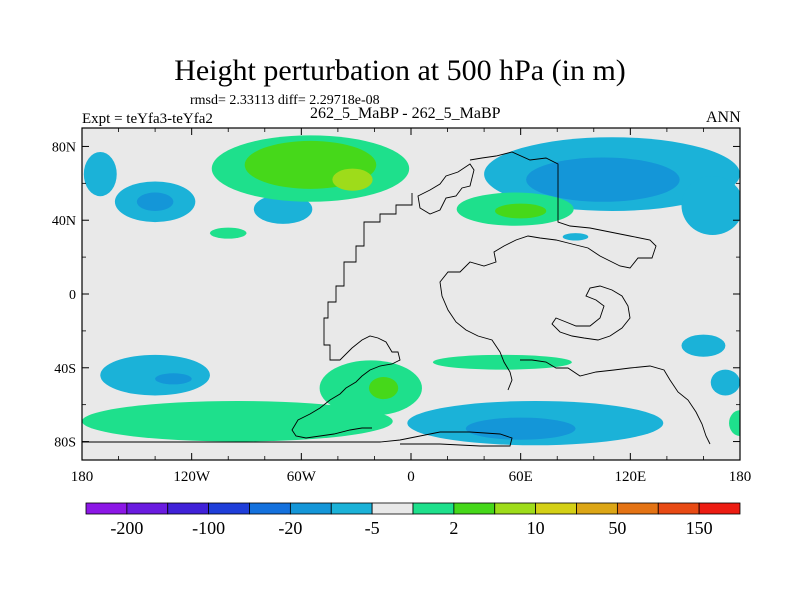 Image resolution: width=800 pixels, height=600 pixels. What do you see at coordinates (400, 70) in the screenshot?
I see `chart-title: Height perturbation at 500 hPa (in m)` at bounding box center [400, 70].